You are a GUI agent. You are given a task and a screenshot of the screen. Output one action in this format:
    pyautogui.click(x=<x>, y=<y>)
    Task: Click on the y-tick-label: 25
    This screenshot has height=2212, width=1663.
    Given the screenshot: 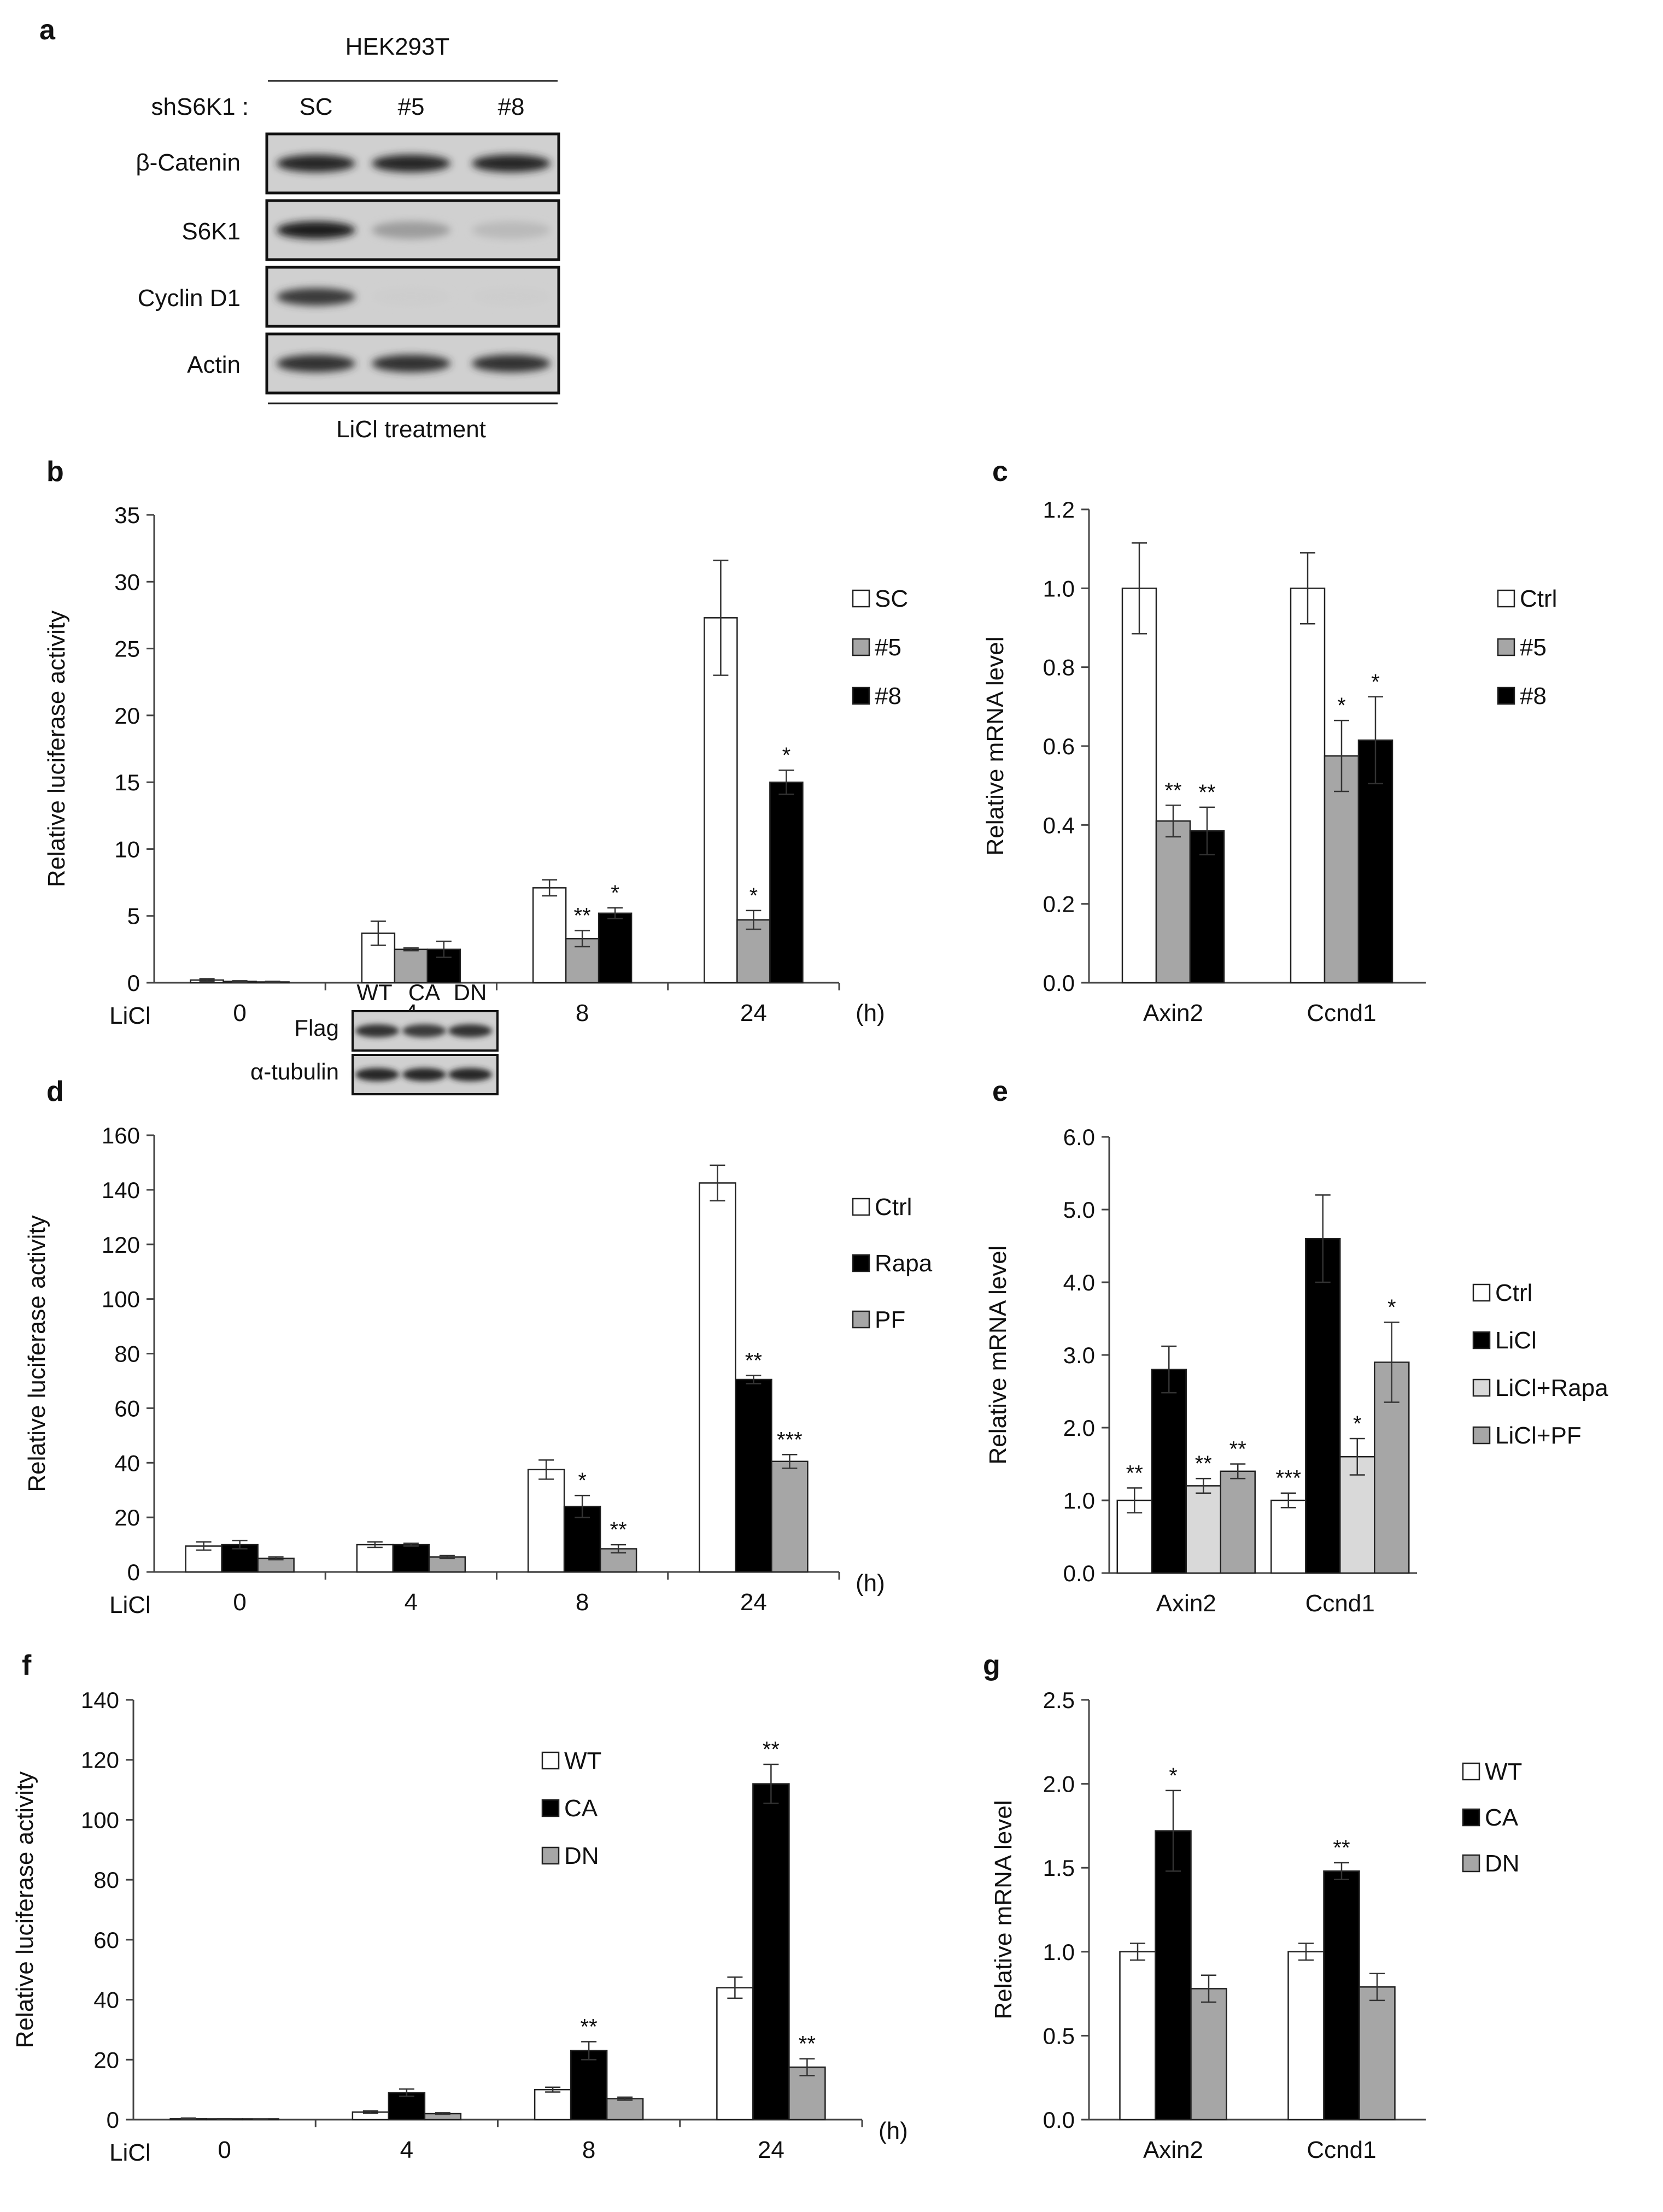 What is the action you would take?
    pyautogui.click(x=127, y=649)
    